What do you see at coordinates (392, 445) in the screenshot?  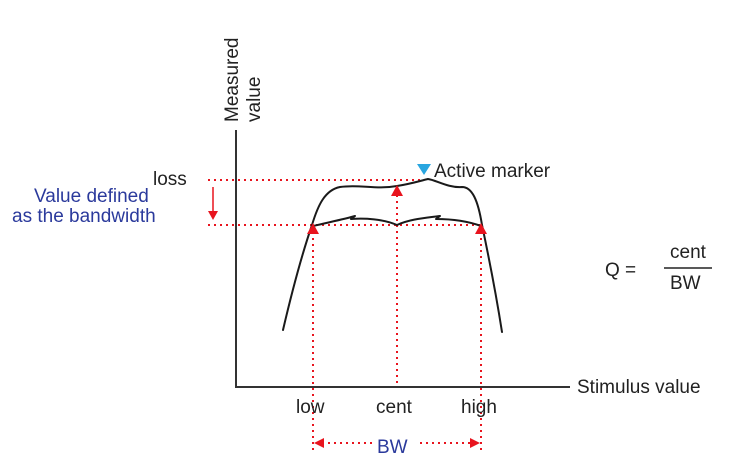 I see `bw-label: BW` at bounding box center [392, 445].